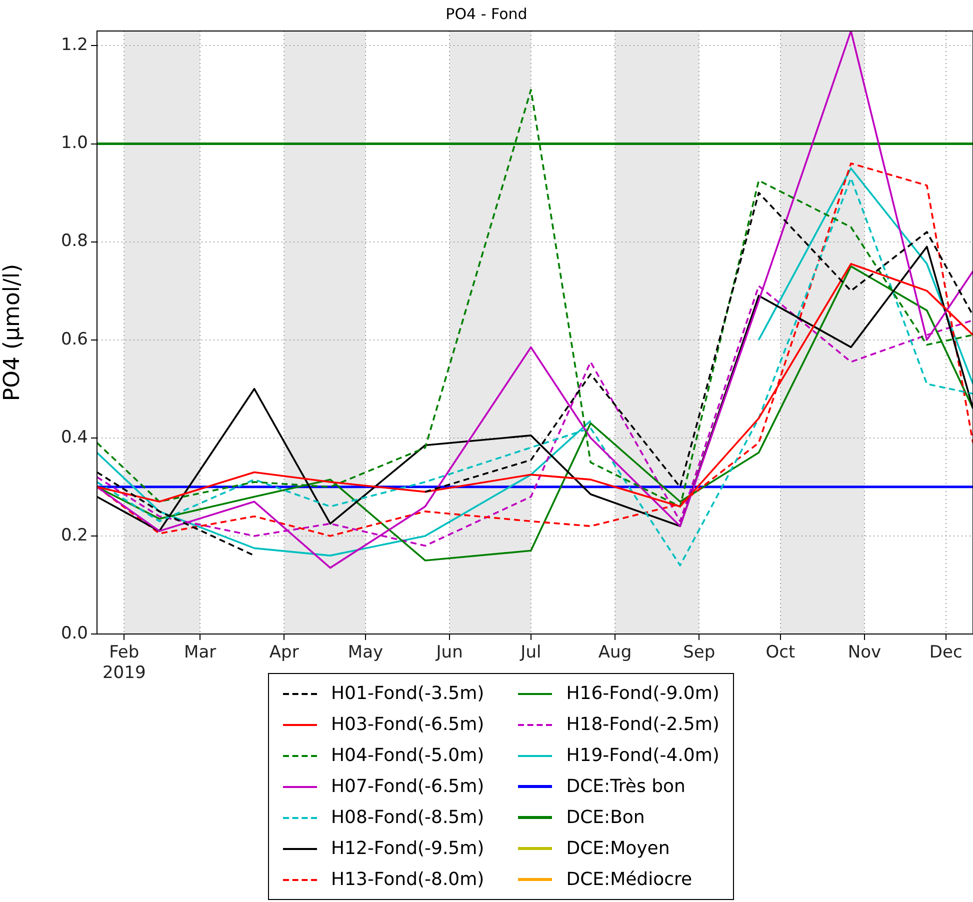  What do you see at coordinates (618, 848) in the screenshot?
I see `text: DCE:Moyen` at bounding box center [618, 848].